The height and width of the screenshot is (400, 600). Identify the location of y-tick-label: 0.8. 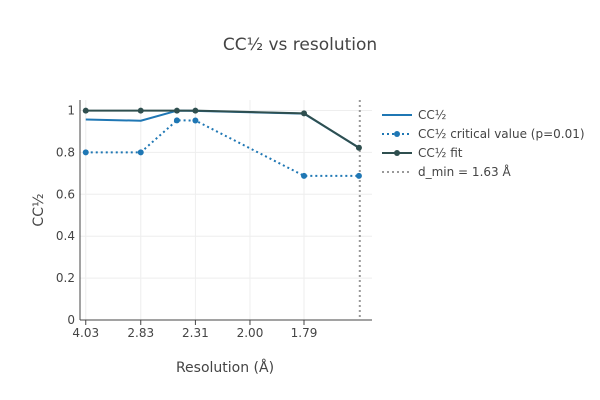
(65, 152).